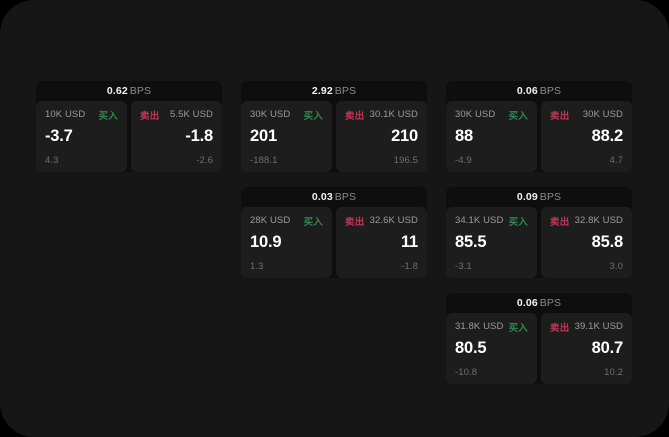 This screenshot has height=437, width=669. I want to click on buy-price: 85.5, so click(471, 242).